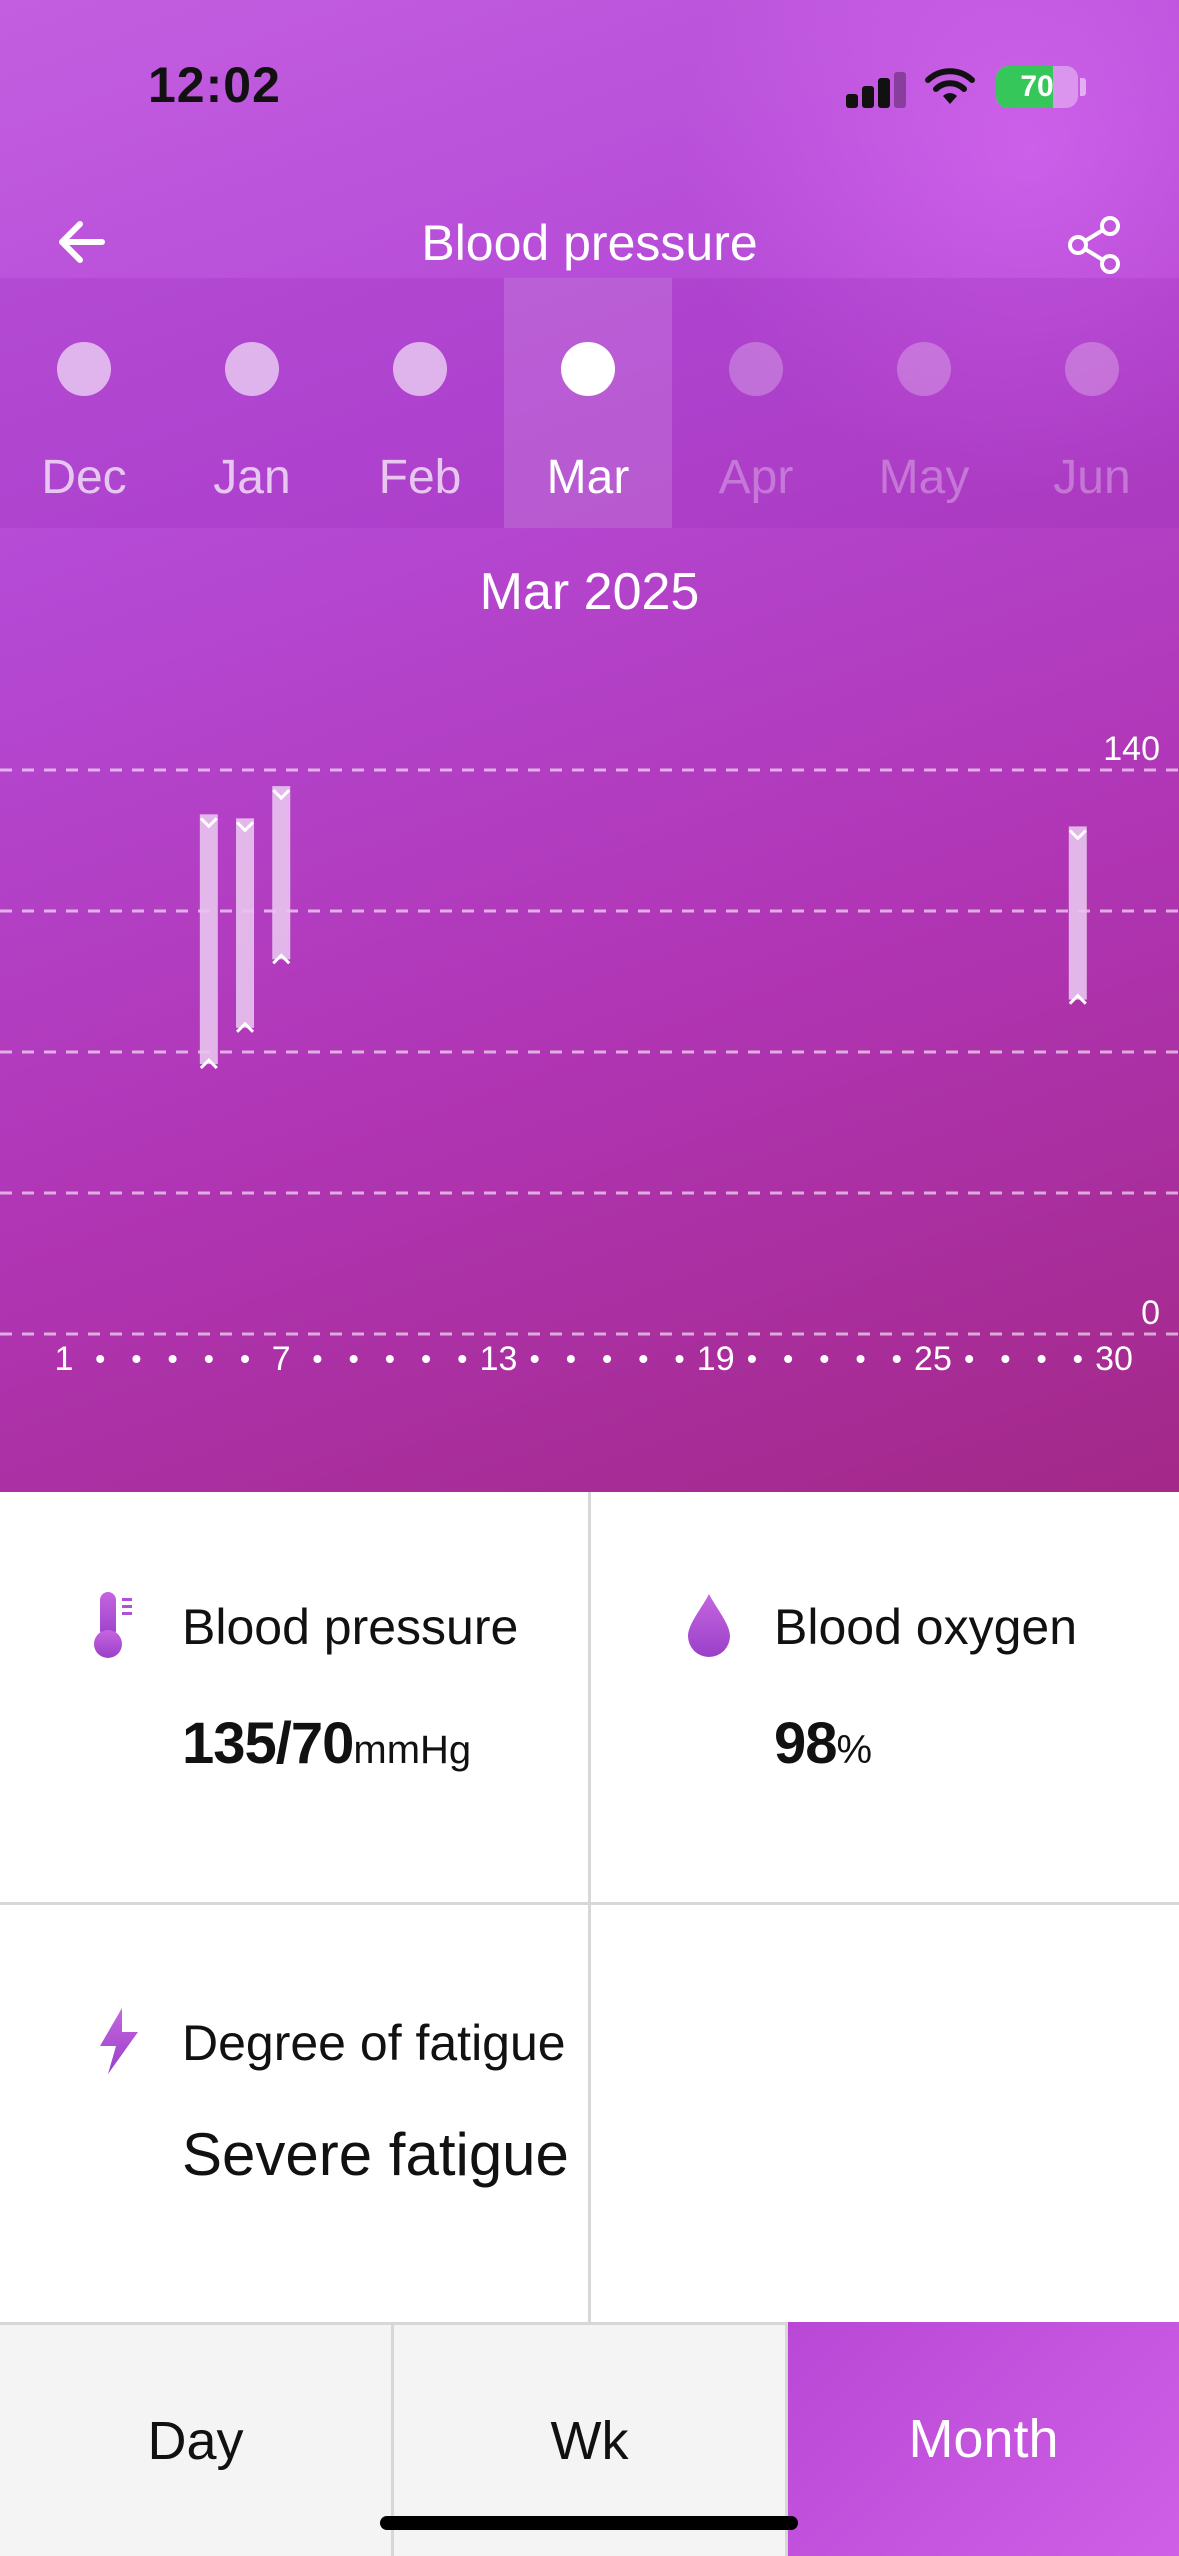  I want to click on battery-fill, so click(1025, 87).